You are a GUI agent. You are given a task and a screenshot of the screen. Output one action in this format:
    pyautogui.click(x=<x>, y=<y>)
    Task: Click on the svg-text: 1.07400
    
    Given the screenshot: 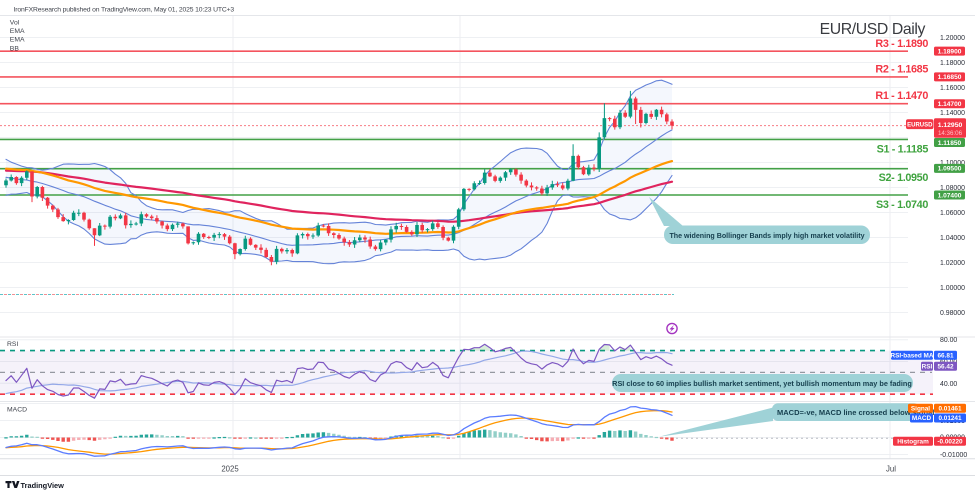 What is the action you would take?
    pyautogui.click(x=950, y=195)
    